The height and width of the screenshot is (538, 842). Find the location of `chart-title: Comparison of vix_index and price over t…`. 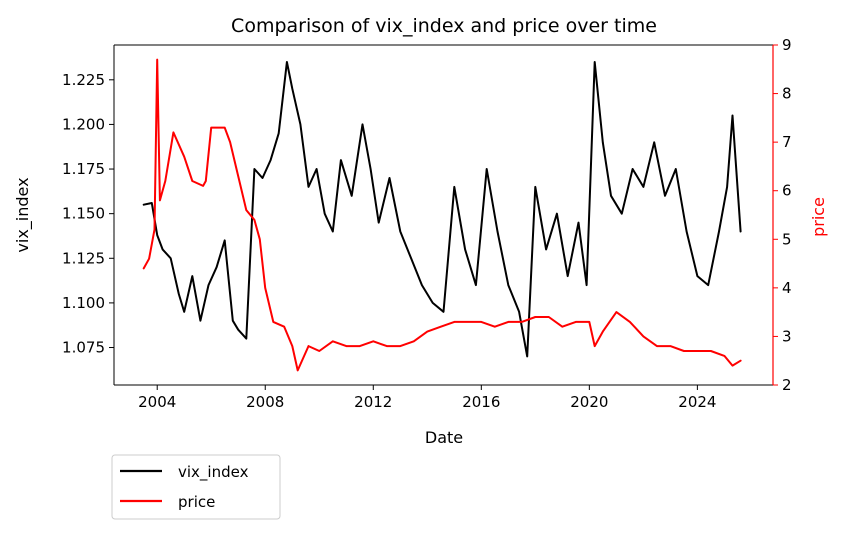

chart-title: Comparison of vix_index and price over t… is located at coordinates (444, 26).